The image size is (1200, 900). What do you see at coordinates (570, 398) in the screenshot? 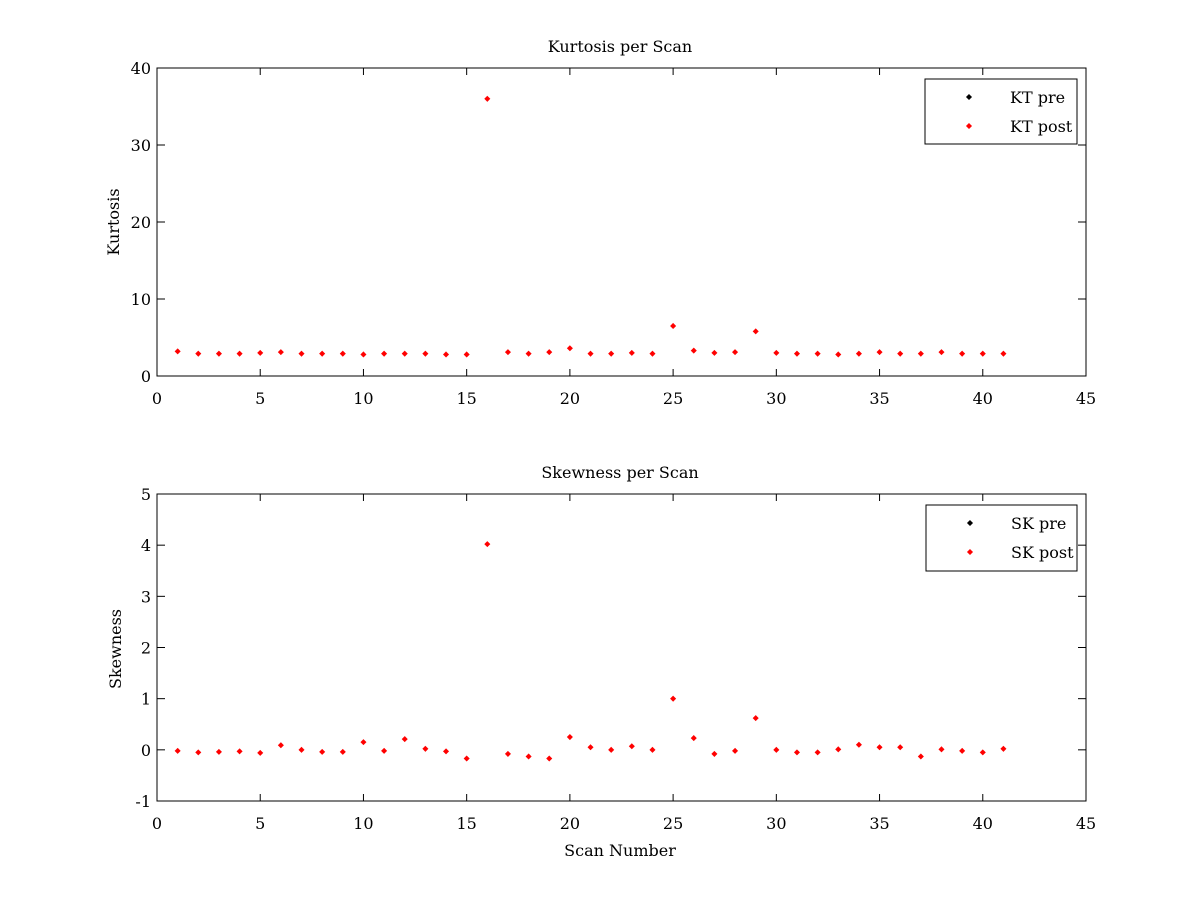
I see `kurtosis-x-tick-label: 20` at bounding box center [570, 398].